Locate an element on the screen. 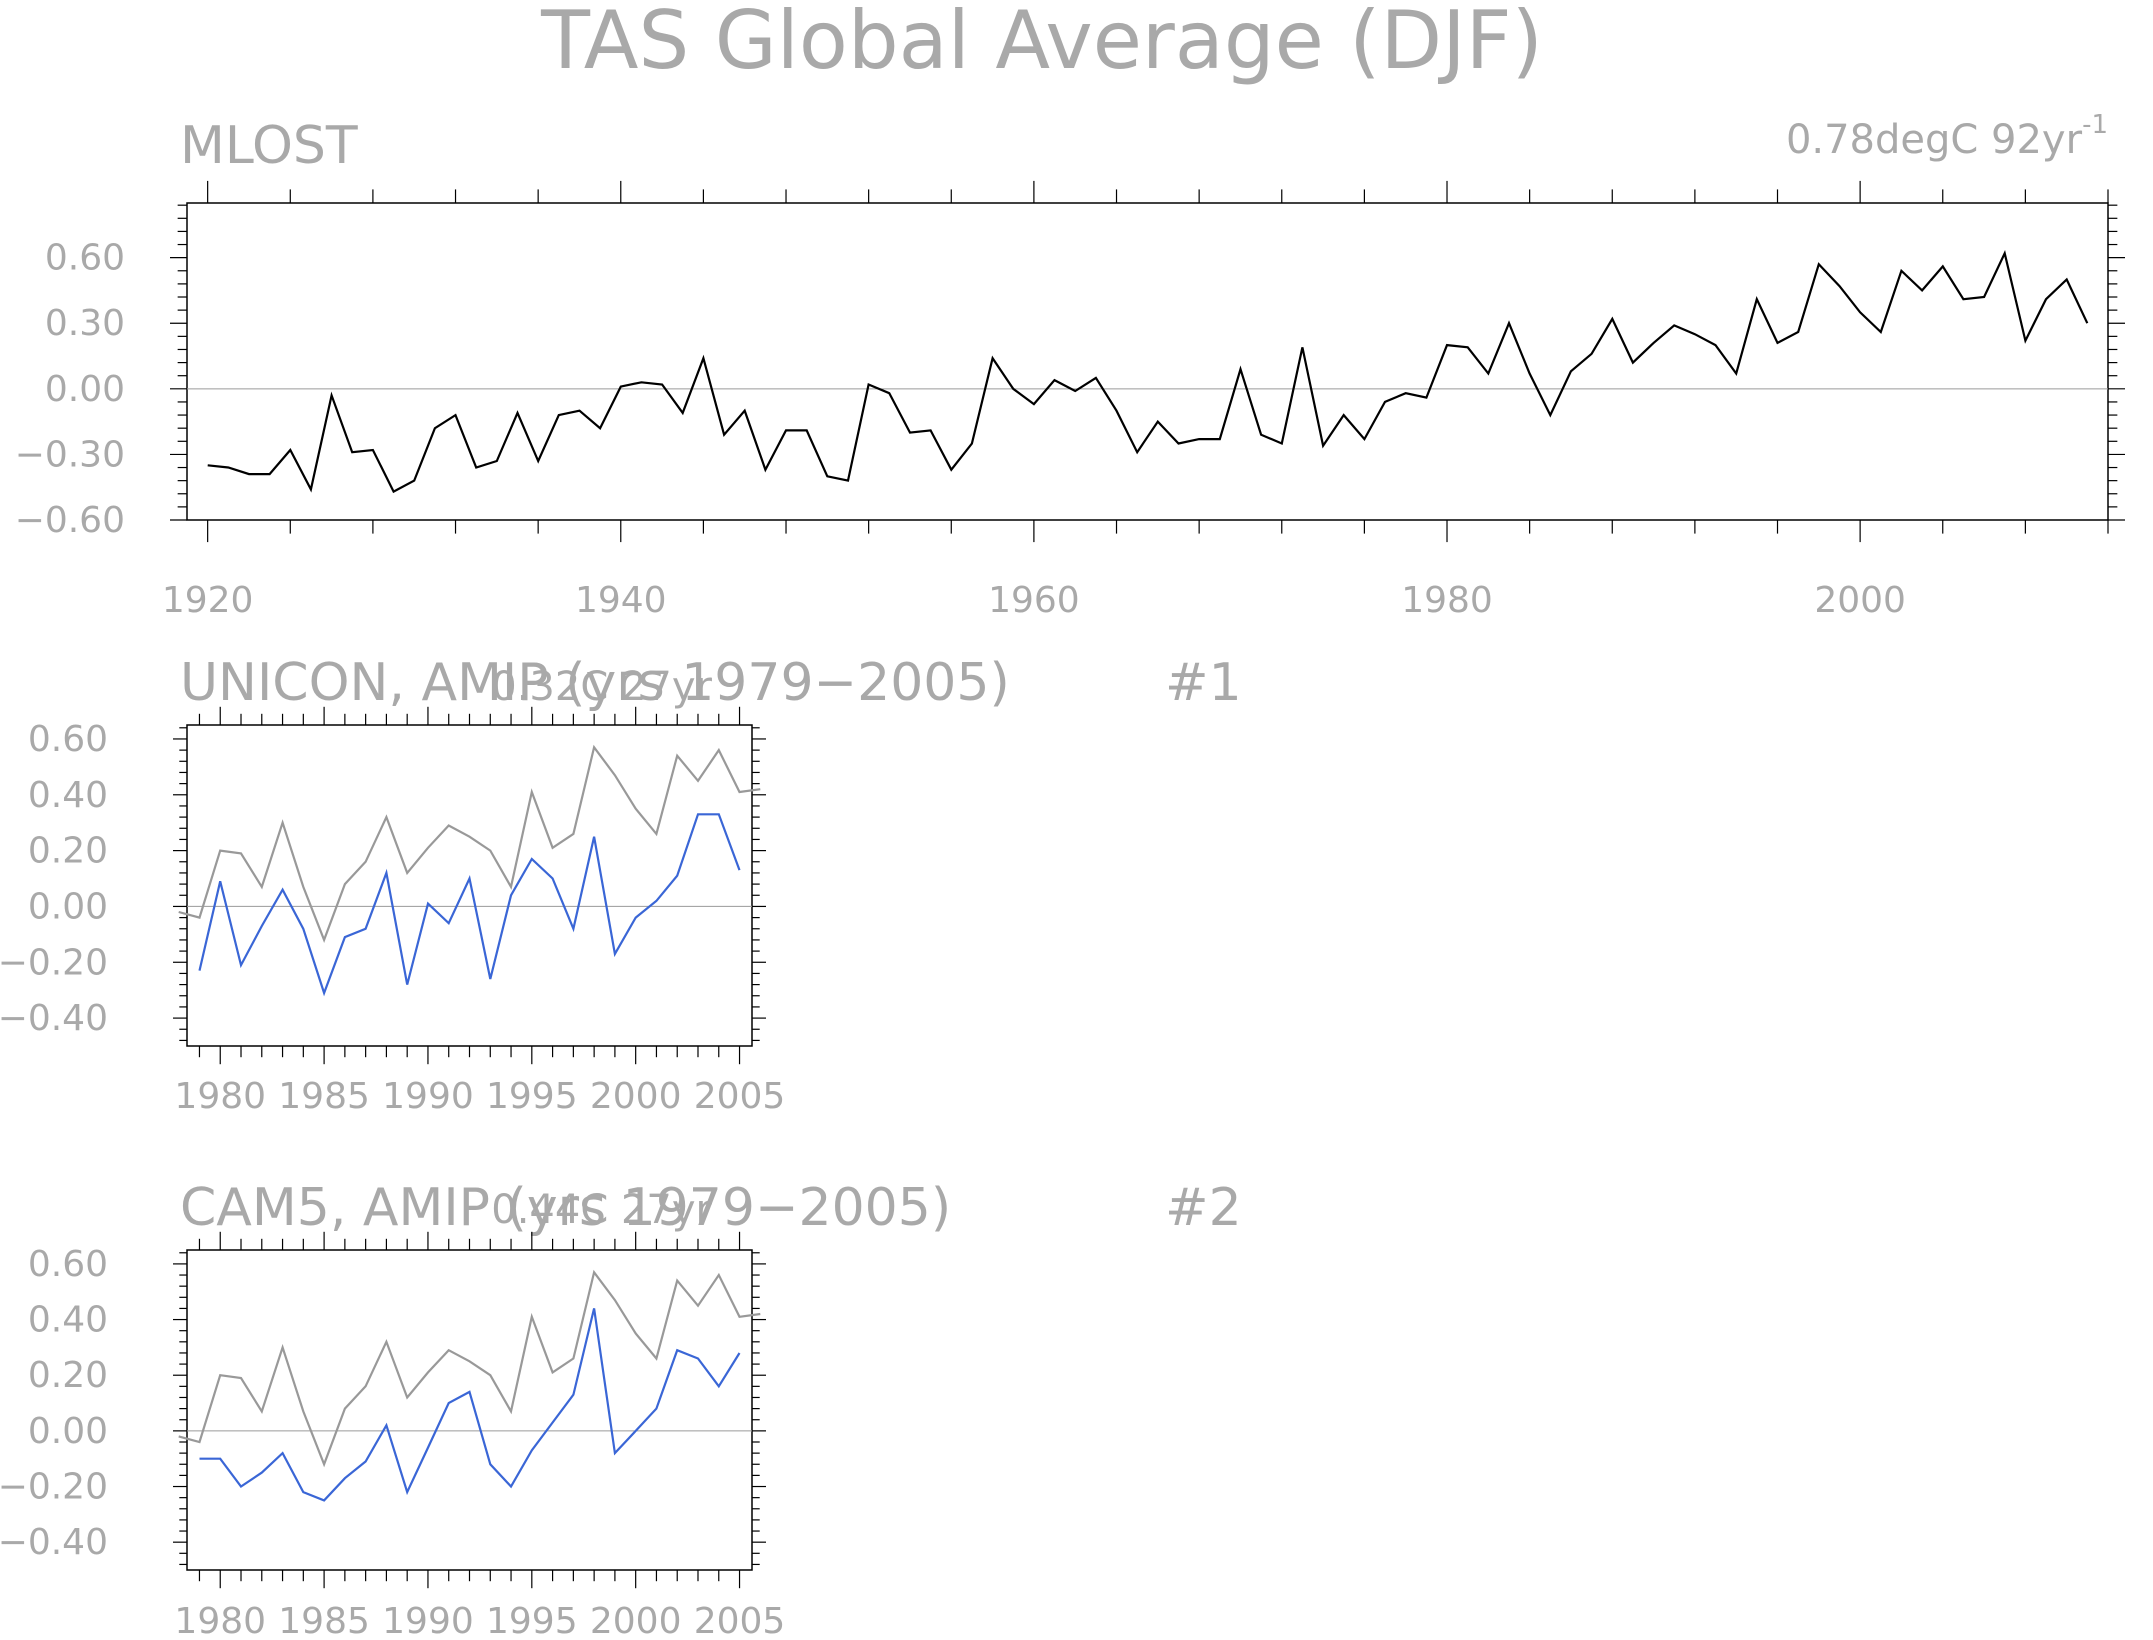 The height and width of the screenshot is (1640, 2153). panel-title: UNICON, AMIP (yrs 1979−2005) is located at coordinates (595, 683).